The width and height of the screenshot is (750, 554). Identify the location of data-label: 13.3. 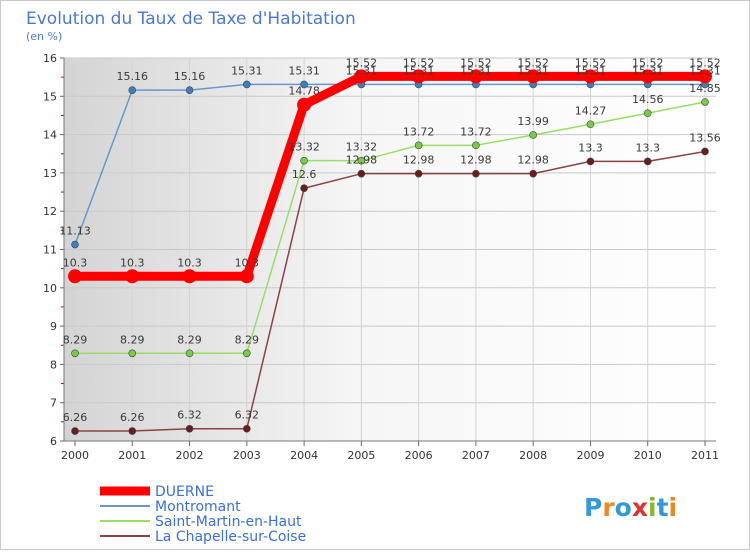
(590, 147).